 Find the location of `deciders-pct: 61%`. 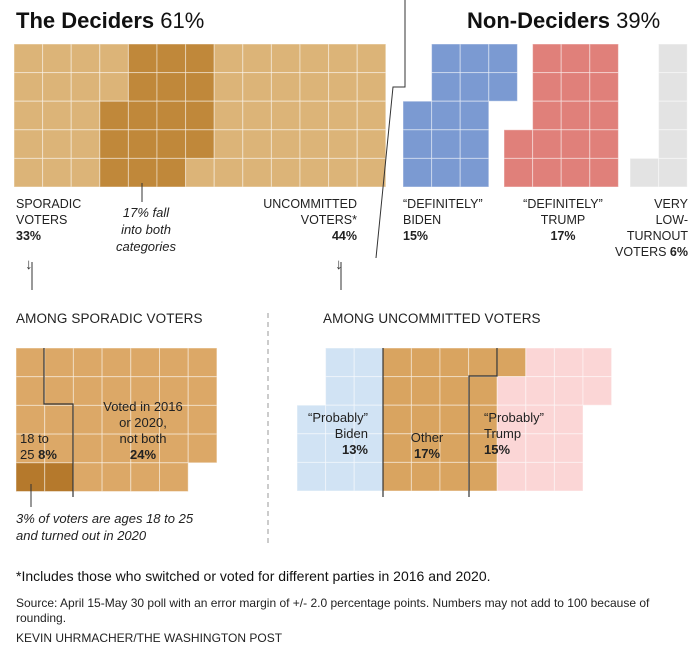

deciders-pct: 61% is located at coordinates (182, 20).